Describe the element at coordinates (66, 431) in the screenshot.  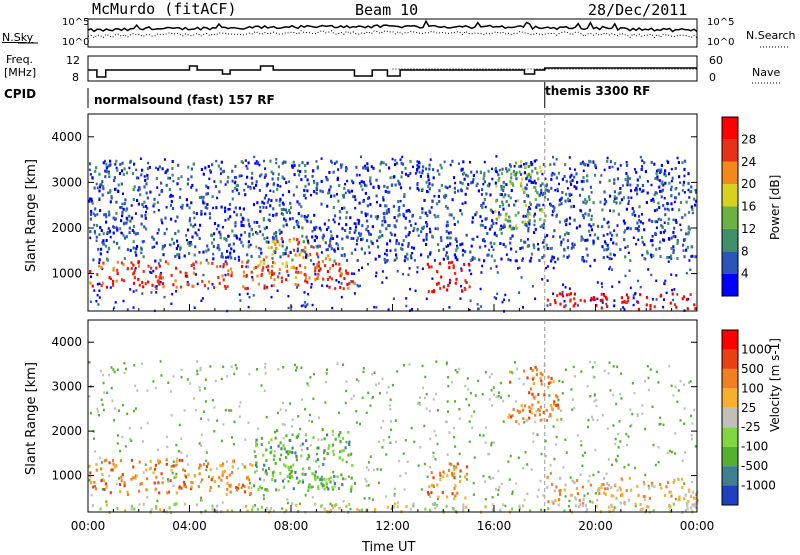
I see `velocity-ytick-label: 2000` at that location.